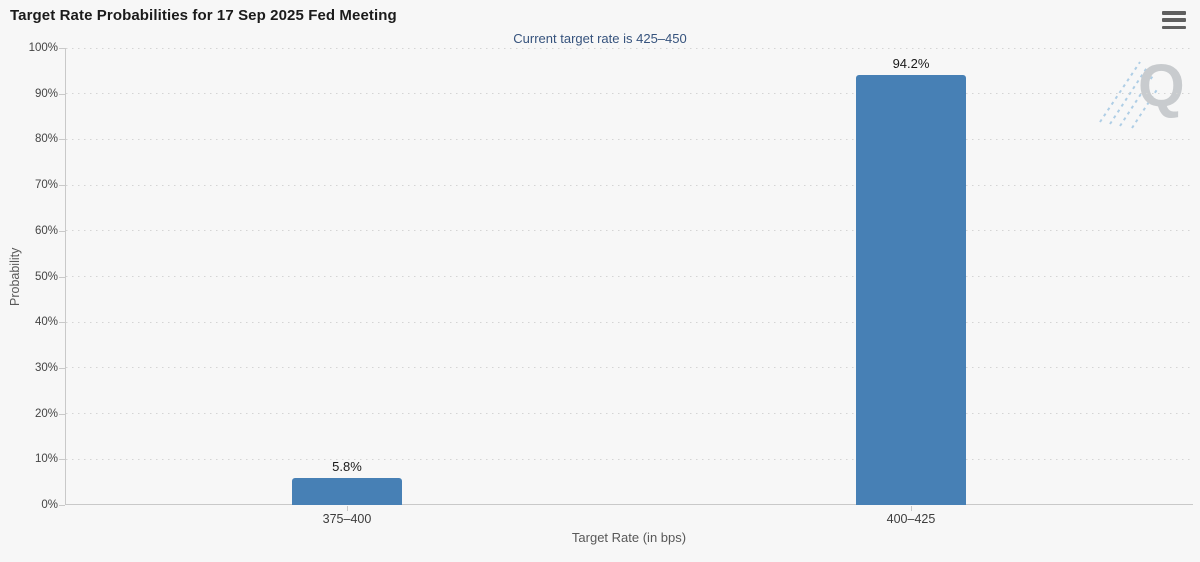  What do you see at coordinates (46, 230) in the screenshot?
I see `y-tick-label: 60%` at bounding box center [46, 230].